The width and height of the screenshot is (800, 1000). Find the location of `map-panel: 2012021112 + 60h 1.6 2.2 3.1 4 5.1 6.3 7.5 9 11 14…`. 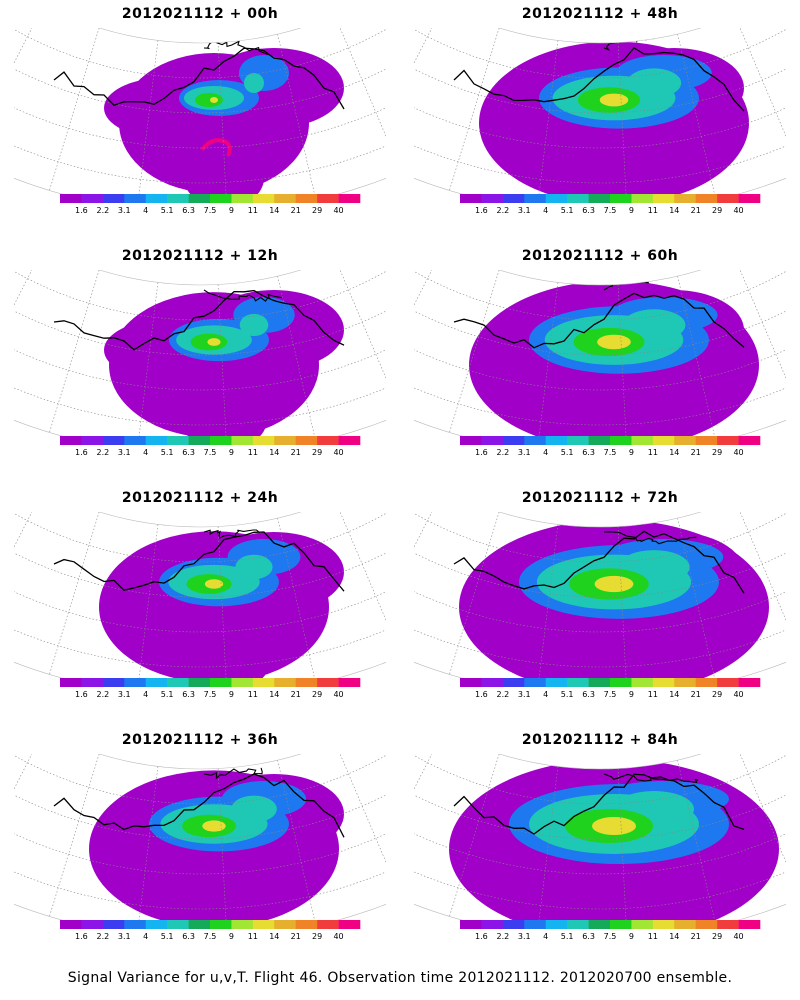

map-panel: 2012021112 + 60h 1.6 2.2 3.1 4 5.1 6.3 7.5 9 11 14… is located at coordinates (600, 363).